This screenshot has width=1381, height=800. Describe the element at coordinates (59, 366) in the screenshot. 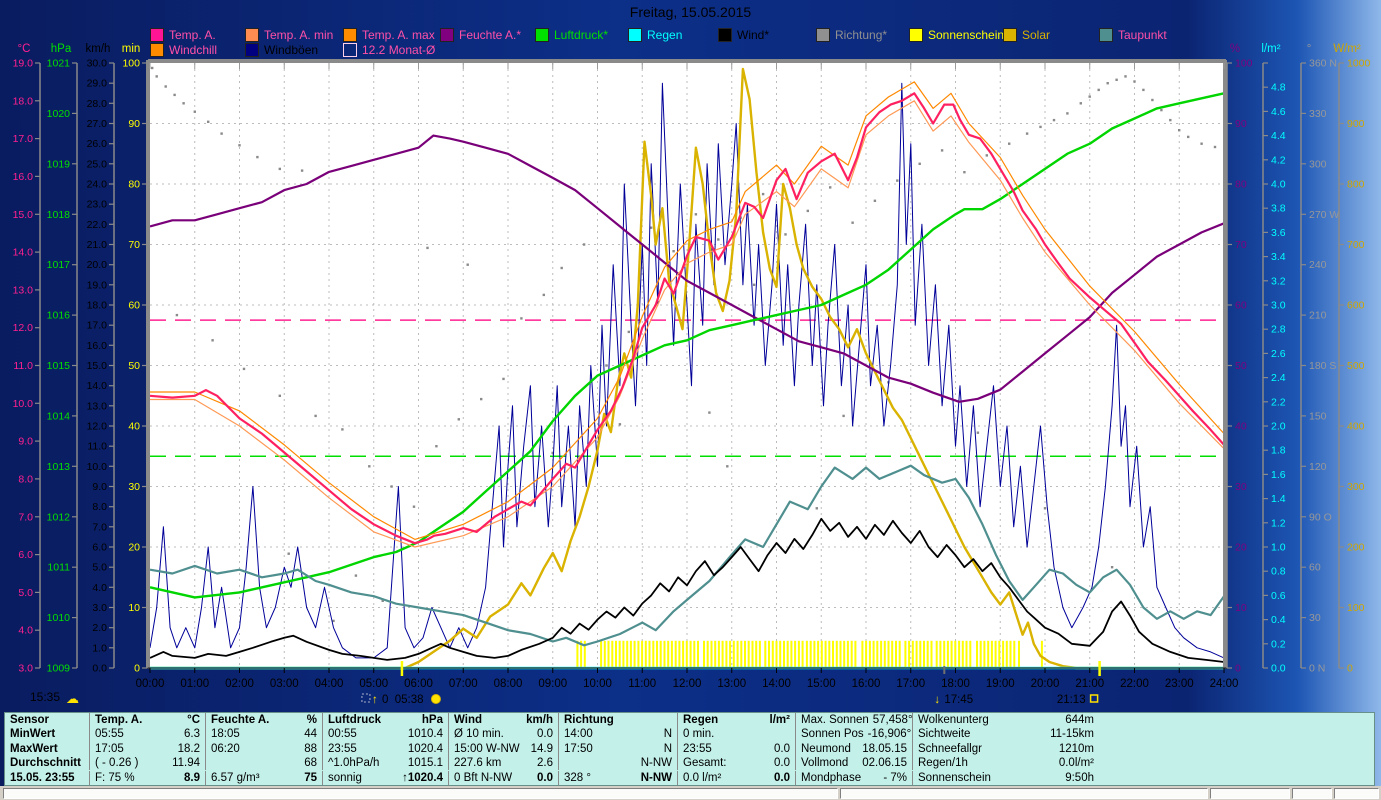

I see `axis-tick-label: 1015` at that location.